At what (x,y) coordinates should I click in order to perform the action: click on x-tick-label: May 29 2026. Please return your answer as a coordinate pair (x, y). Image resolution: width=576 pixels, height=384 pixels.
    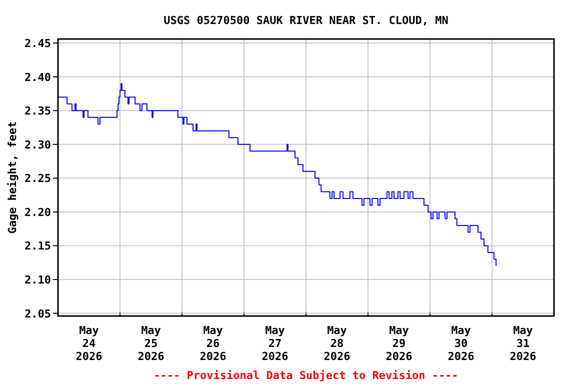
    Looking at the image, I should click on (399, 343).